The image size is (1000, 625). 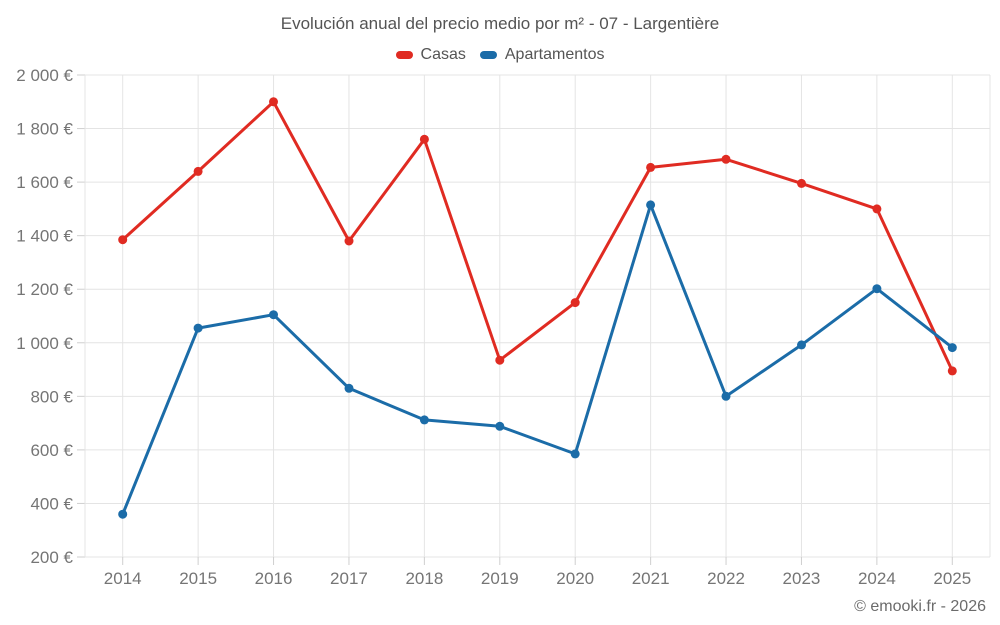 I want to click on y-axis-tick-label: 600 €, so click(x=51, y=450).